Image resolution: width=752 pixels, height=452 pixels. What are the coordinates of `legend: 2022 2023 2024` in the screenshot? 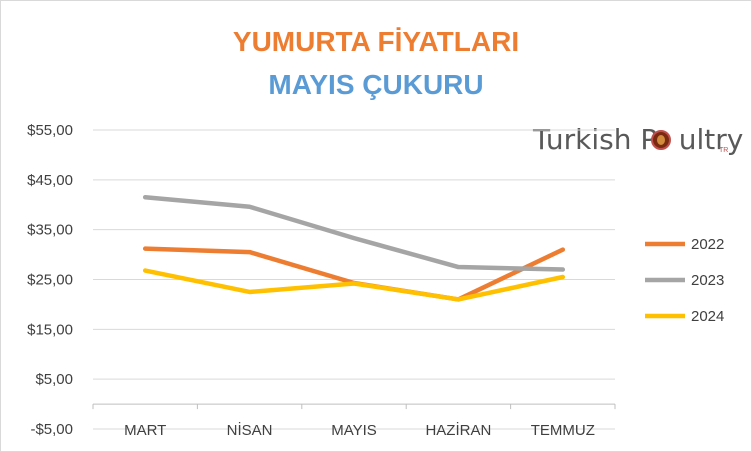 It's located at (684, 280).